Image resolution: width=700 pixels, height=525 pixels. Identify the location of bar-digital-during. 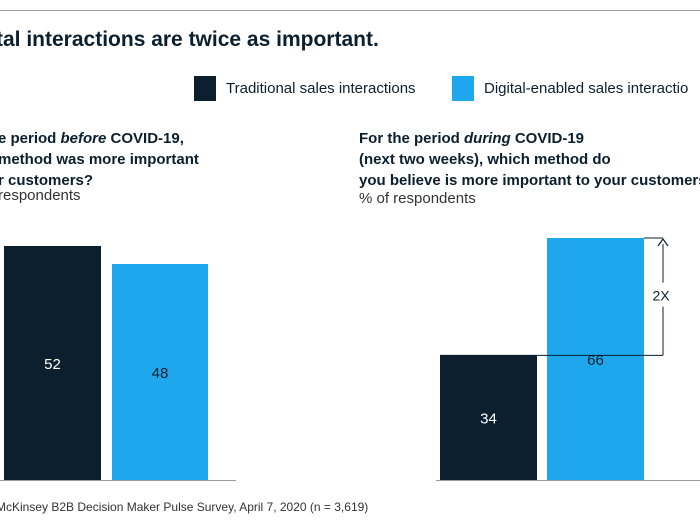
(595, 359).